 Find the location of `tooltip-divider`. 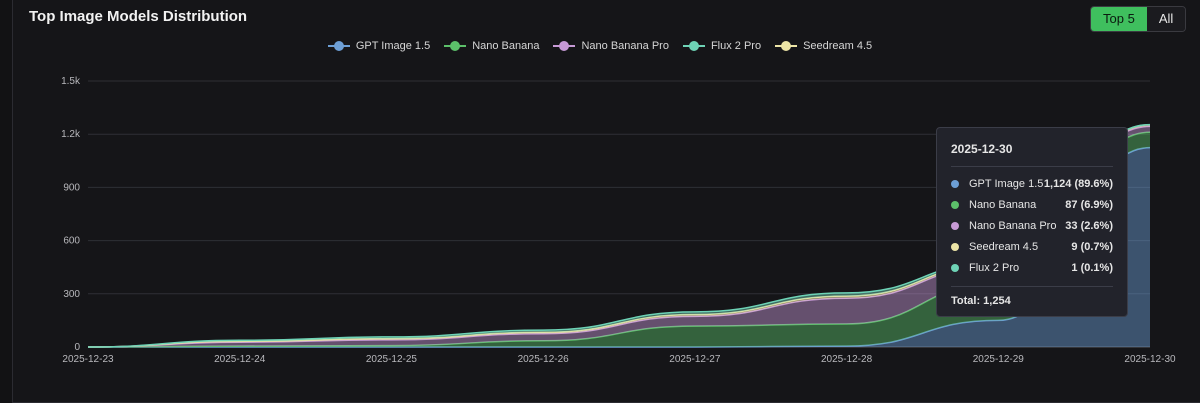

tooltip-divider is located at coordinates (1032, 166).